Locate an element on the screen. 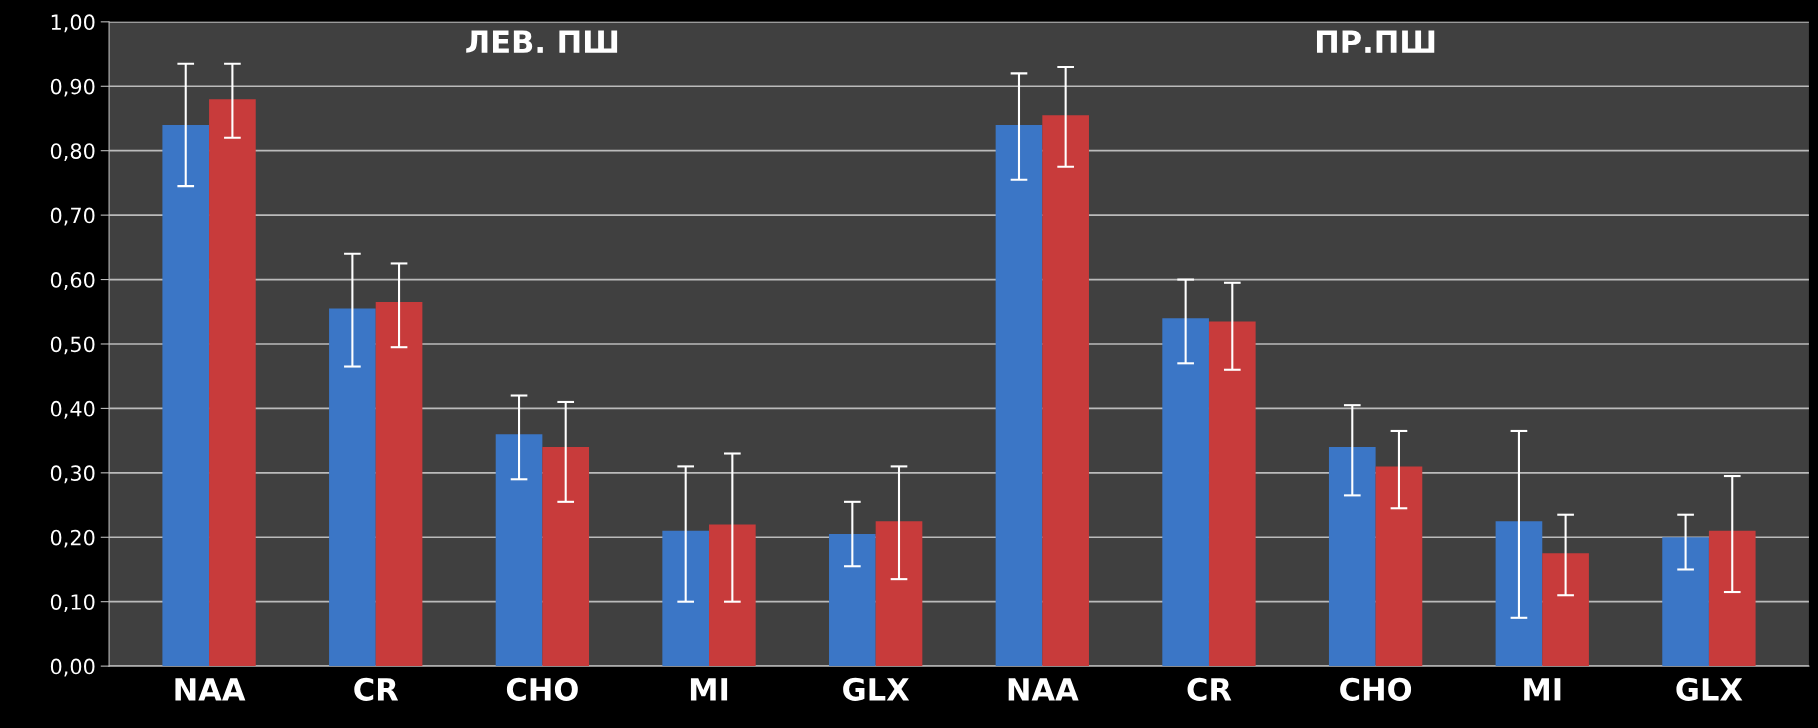  y-tick-label: 0,30 is located at coordinates (72, 474).